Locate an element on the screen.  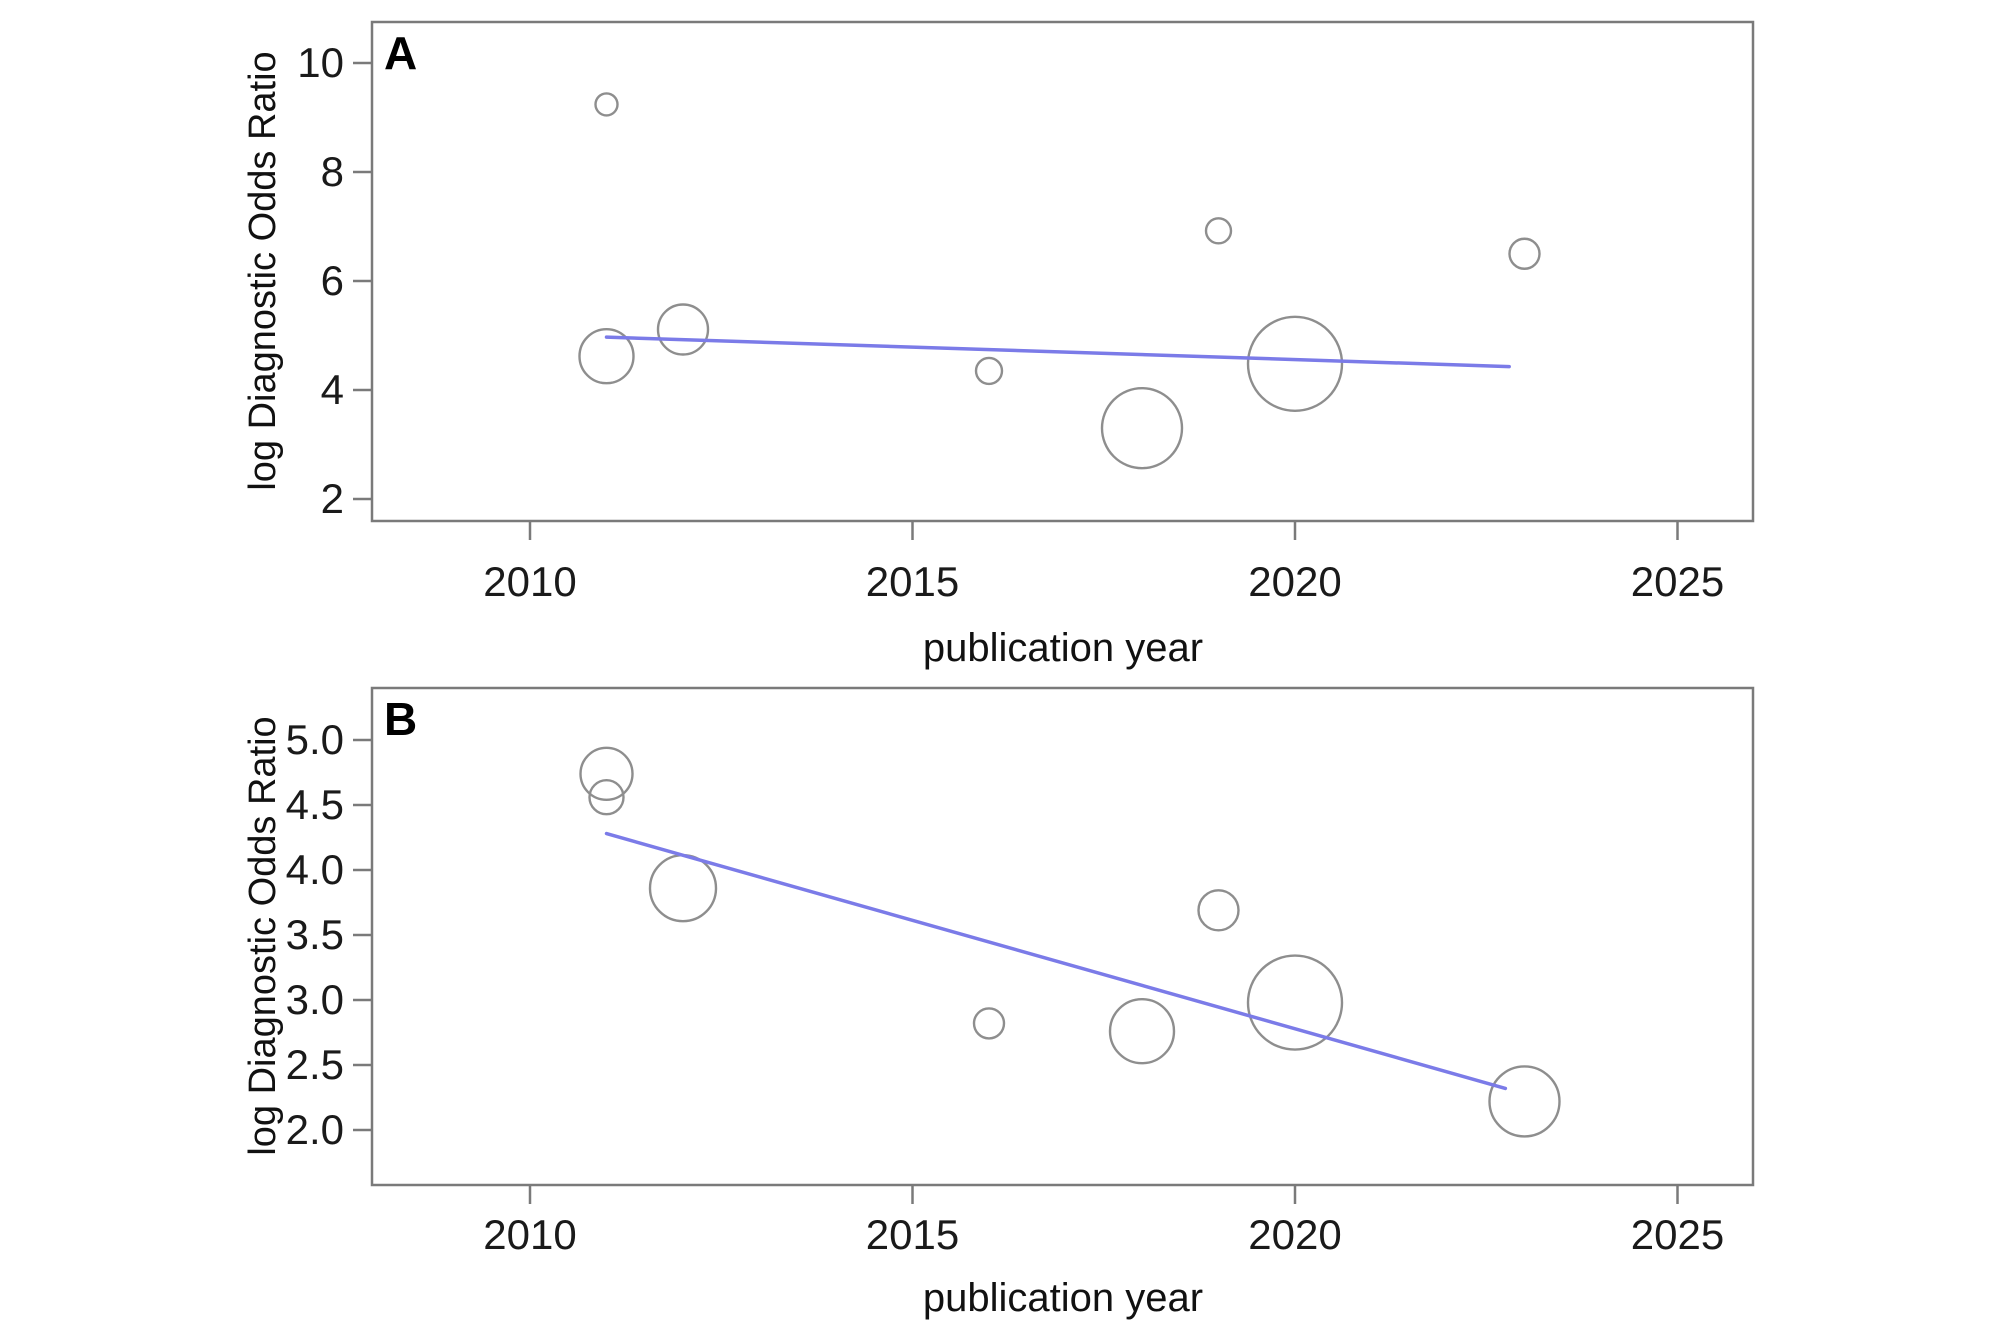
panel-b-y-axis-title: log Diagnostic Odds Ratio is located at coordinates (263, 936).